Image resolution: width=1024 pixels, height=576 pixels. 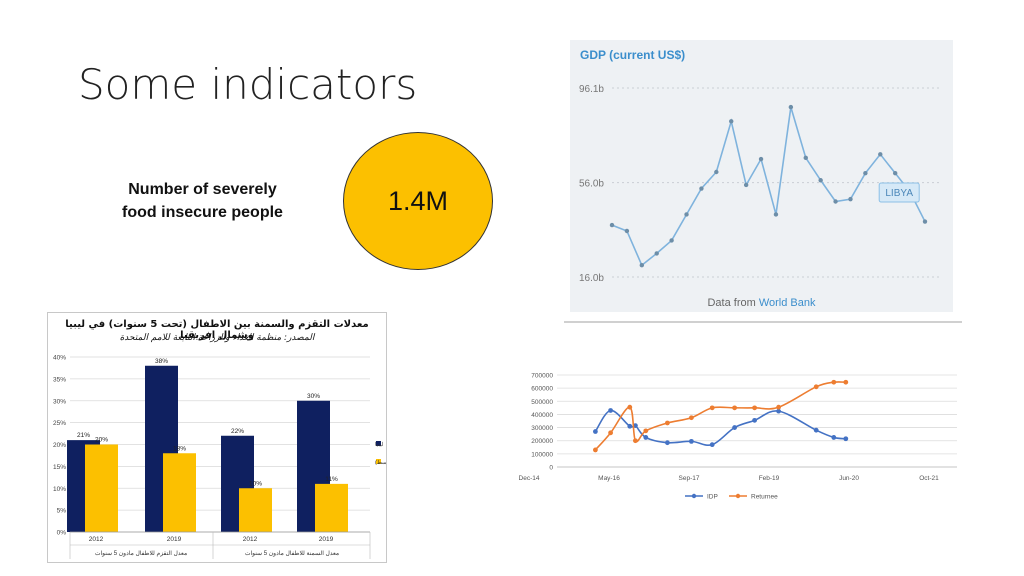 I want to click on gdp-y-tick-label: 56.0b, so click(x=591, y=184).